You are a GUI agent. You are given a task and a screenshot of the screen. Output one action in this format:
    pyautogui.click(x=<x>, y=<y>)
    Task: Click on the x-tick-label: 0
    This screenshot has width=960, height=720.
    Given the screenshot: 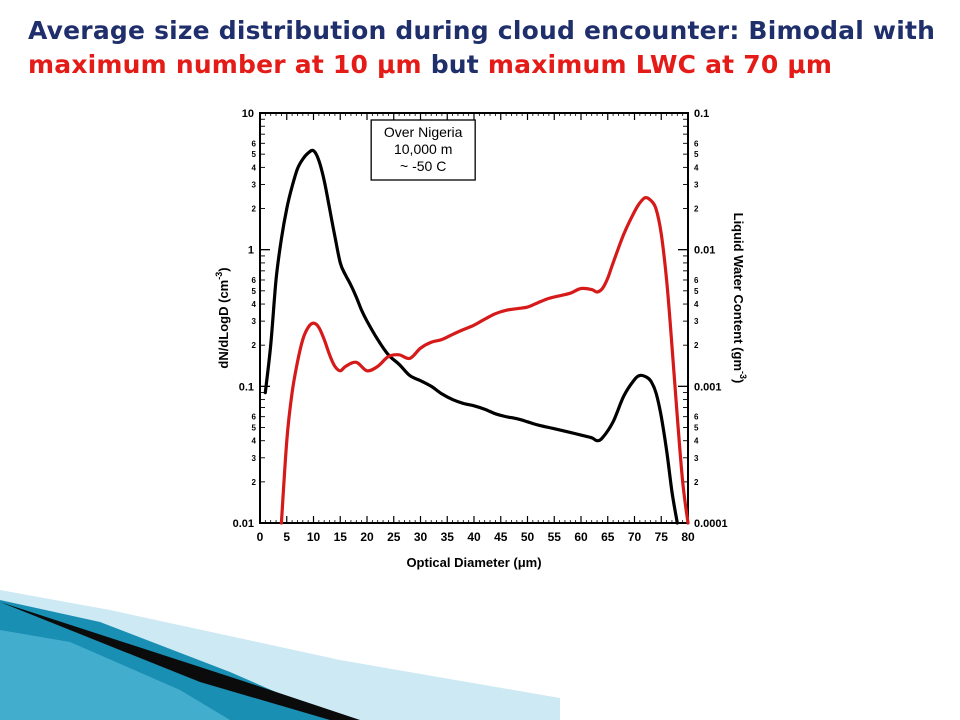 What is the action you would take?
    pyautogui.click(x=260, y=537)
    